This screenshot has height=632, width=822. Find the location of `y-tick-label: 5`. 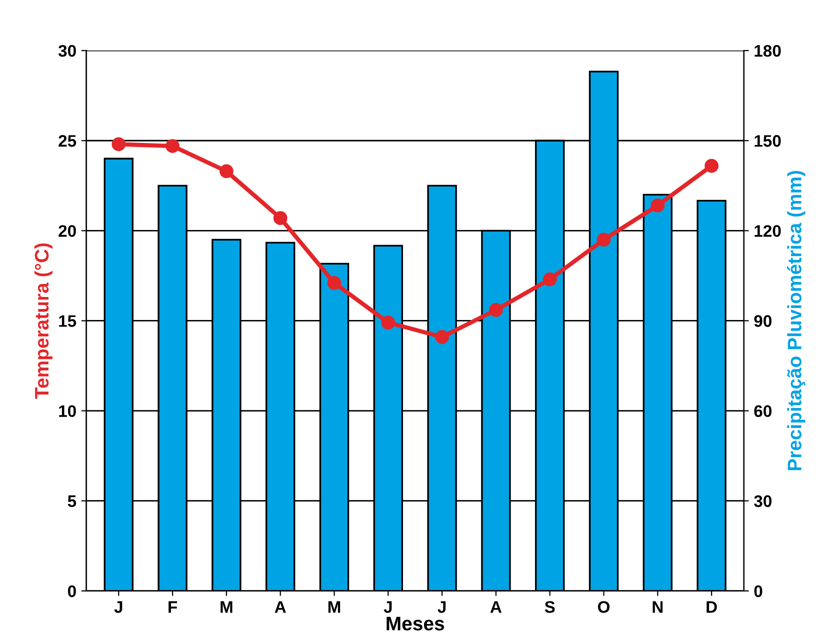

y-tick-label: 5 is located at coordinates (72, 501).